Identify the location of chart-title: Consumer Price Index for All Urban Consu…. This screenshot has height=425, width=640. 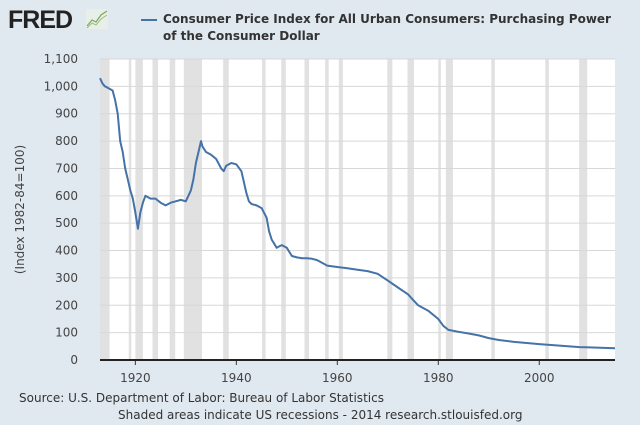
(387, 27).